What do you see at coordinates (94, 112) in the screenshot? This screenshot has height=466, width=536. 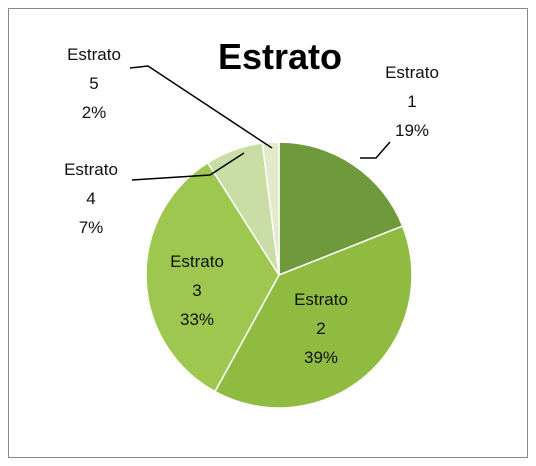 I see `value-label: 2%` at bounding box center [94, 112].